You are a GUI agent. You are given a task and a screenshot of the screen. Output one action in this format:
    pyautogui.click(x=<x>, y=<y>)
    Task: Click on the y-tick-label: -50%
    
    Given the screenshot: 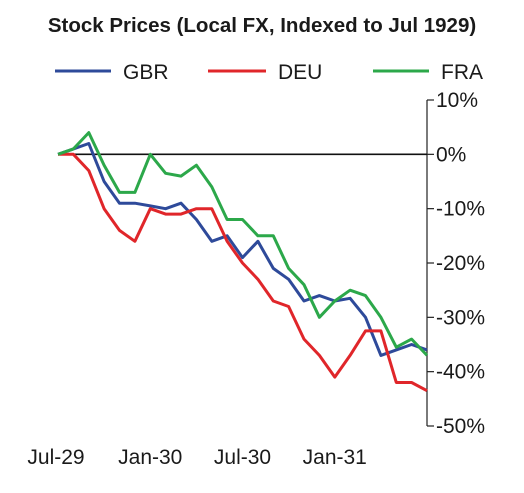 What is the action you would take?
    pyautogui.click(x=460, y=426)
    